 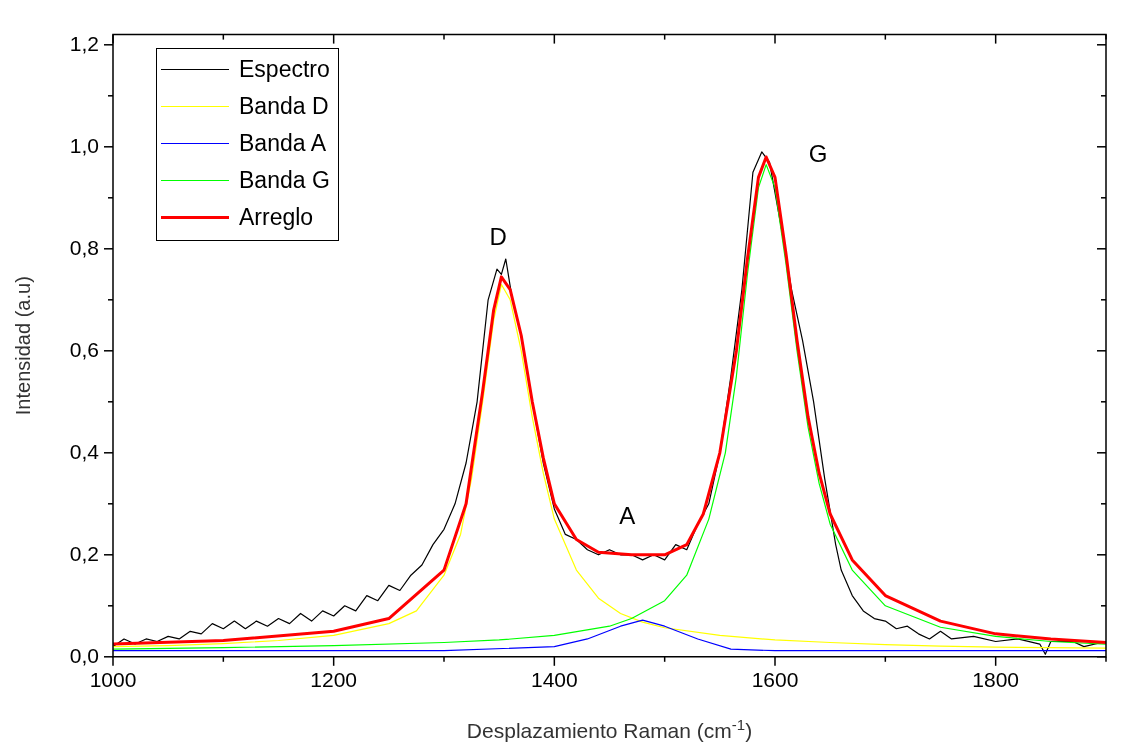 What do you see at coordinates (334, 680) in the screenshot?
I see `x-tick-label: 1200` at bounding box center [334, 680].